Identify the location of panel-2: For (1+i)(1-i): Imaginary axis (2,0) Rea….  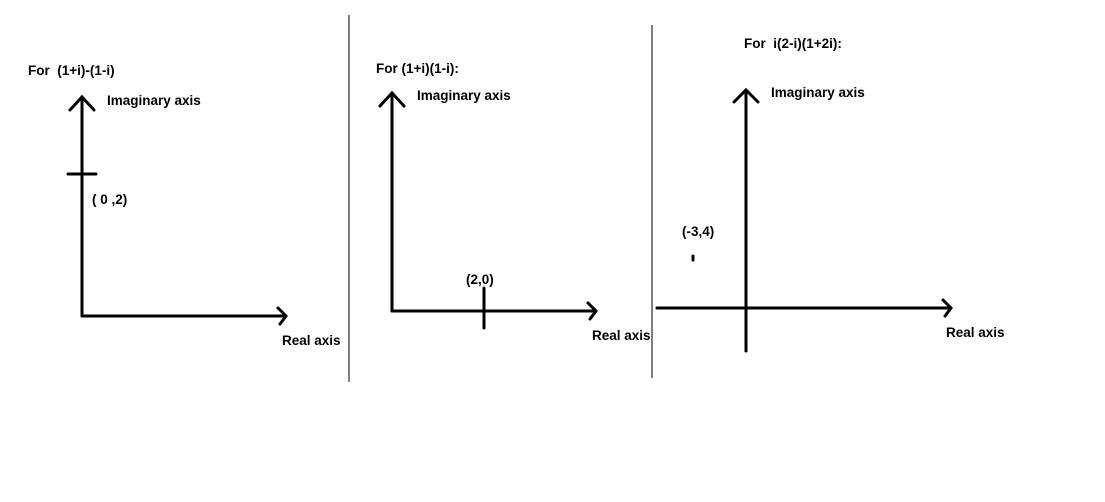
(513, 202).